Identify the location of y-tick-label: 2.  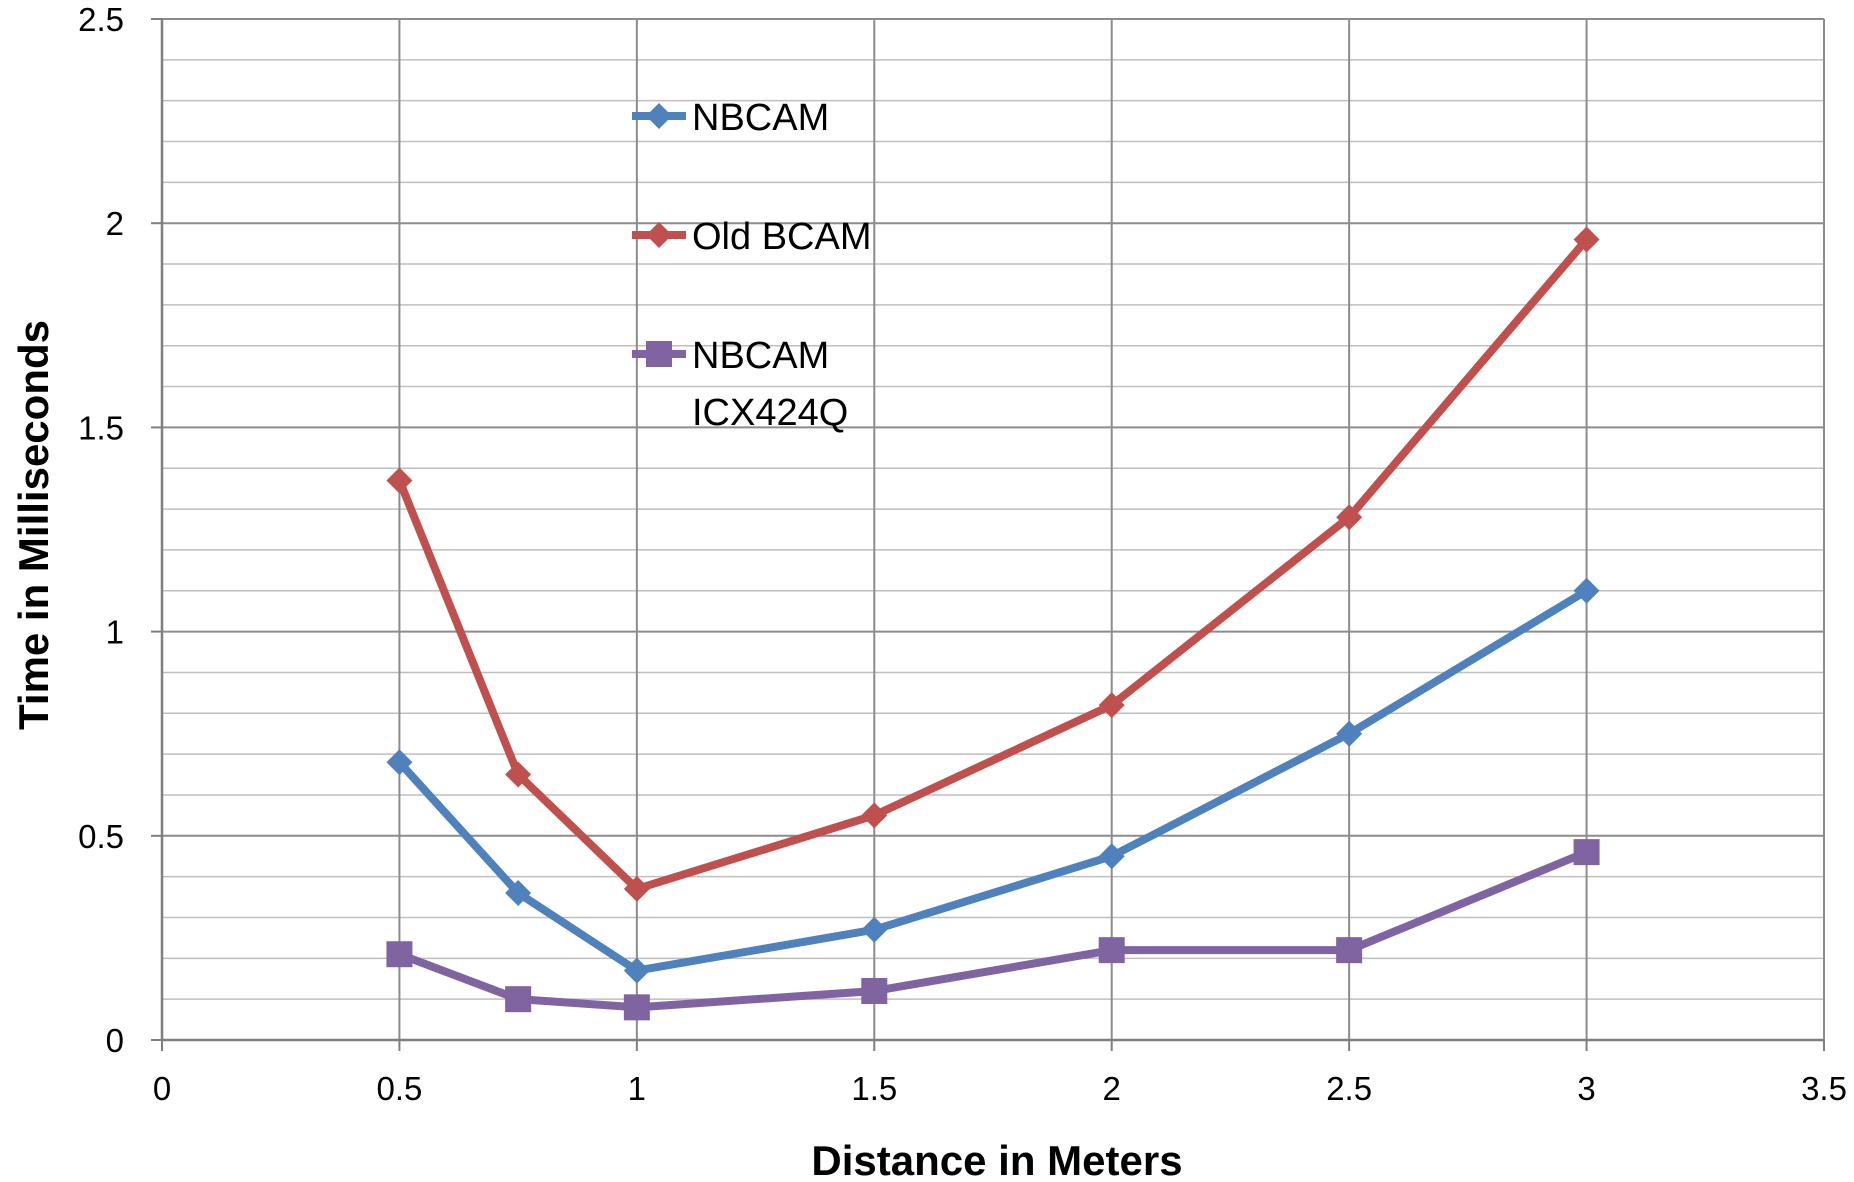
(115, 223).